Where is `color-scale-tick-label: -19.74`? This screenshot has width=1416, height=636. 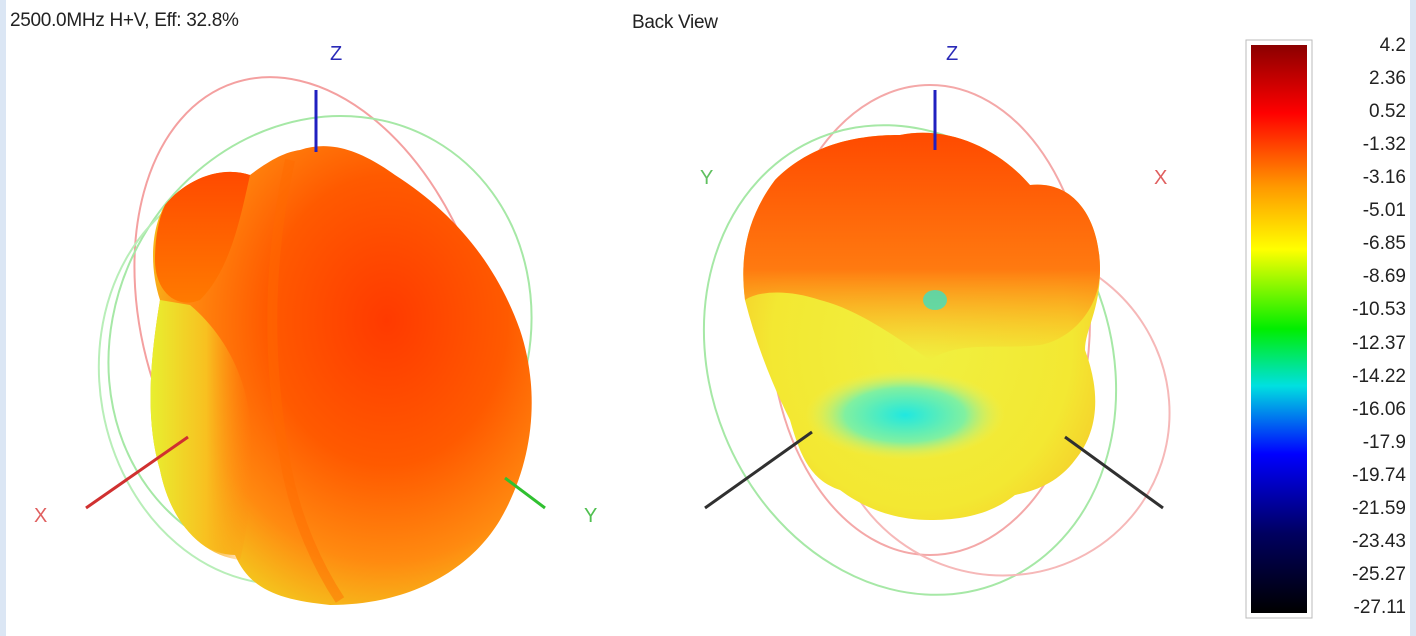
color-scale-tick-label: -19.74 is located at coordinates (1379, 475).